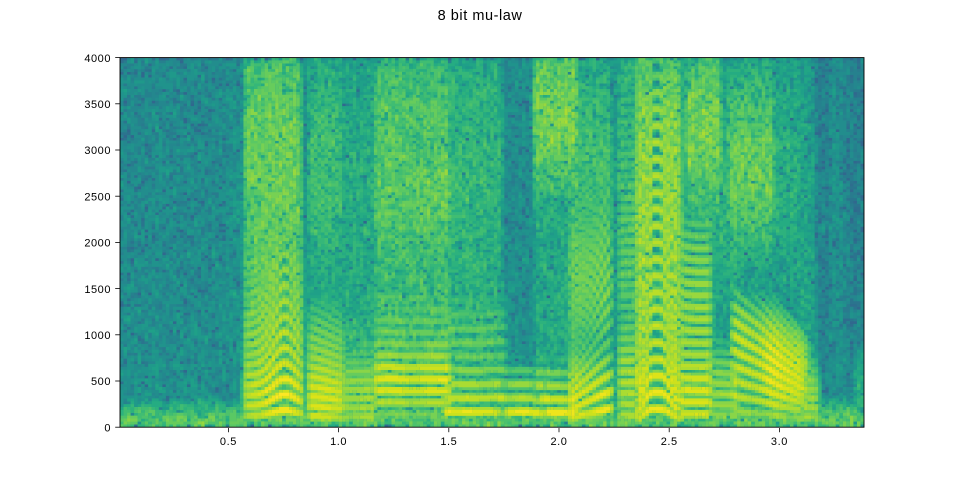 The width and height of the screenshot is (960, 480). What do you see at coordinates (97, 59) in the screenshot?
I see `svg-text: 4000` at bounding box center [97, 59].